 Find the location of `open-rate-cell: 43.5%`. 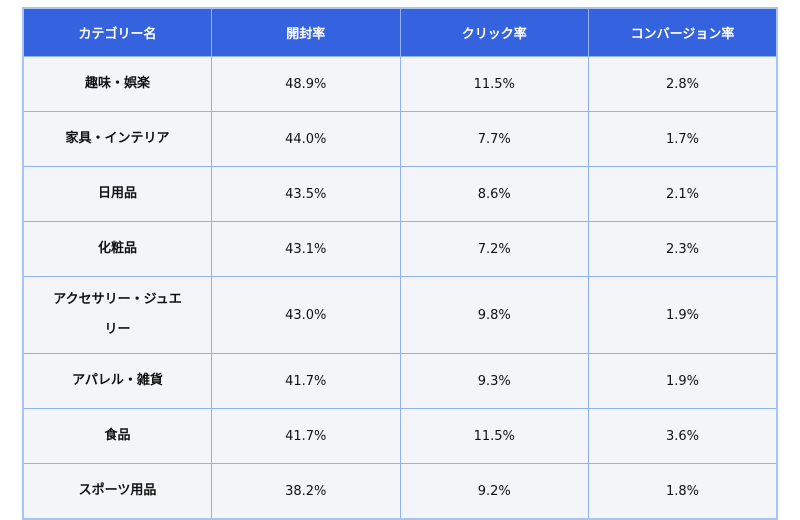

open-rate-cell: 43.5% is located at coordinates (306, 194).